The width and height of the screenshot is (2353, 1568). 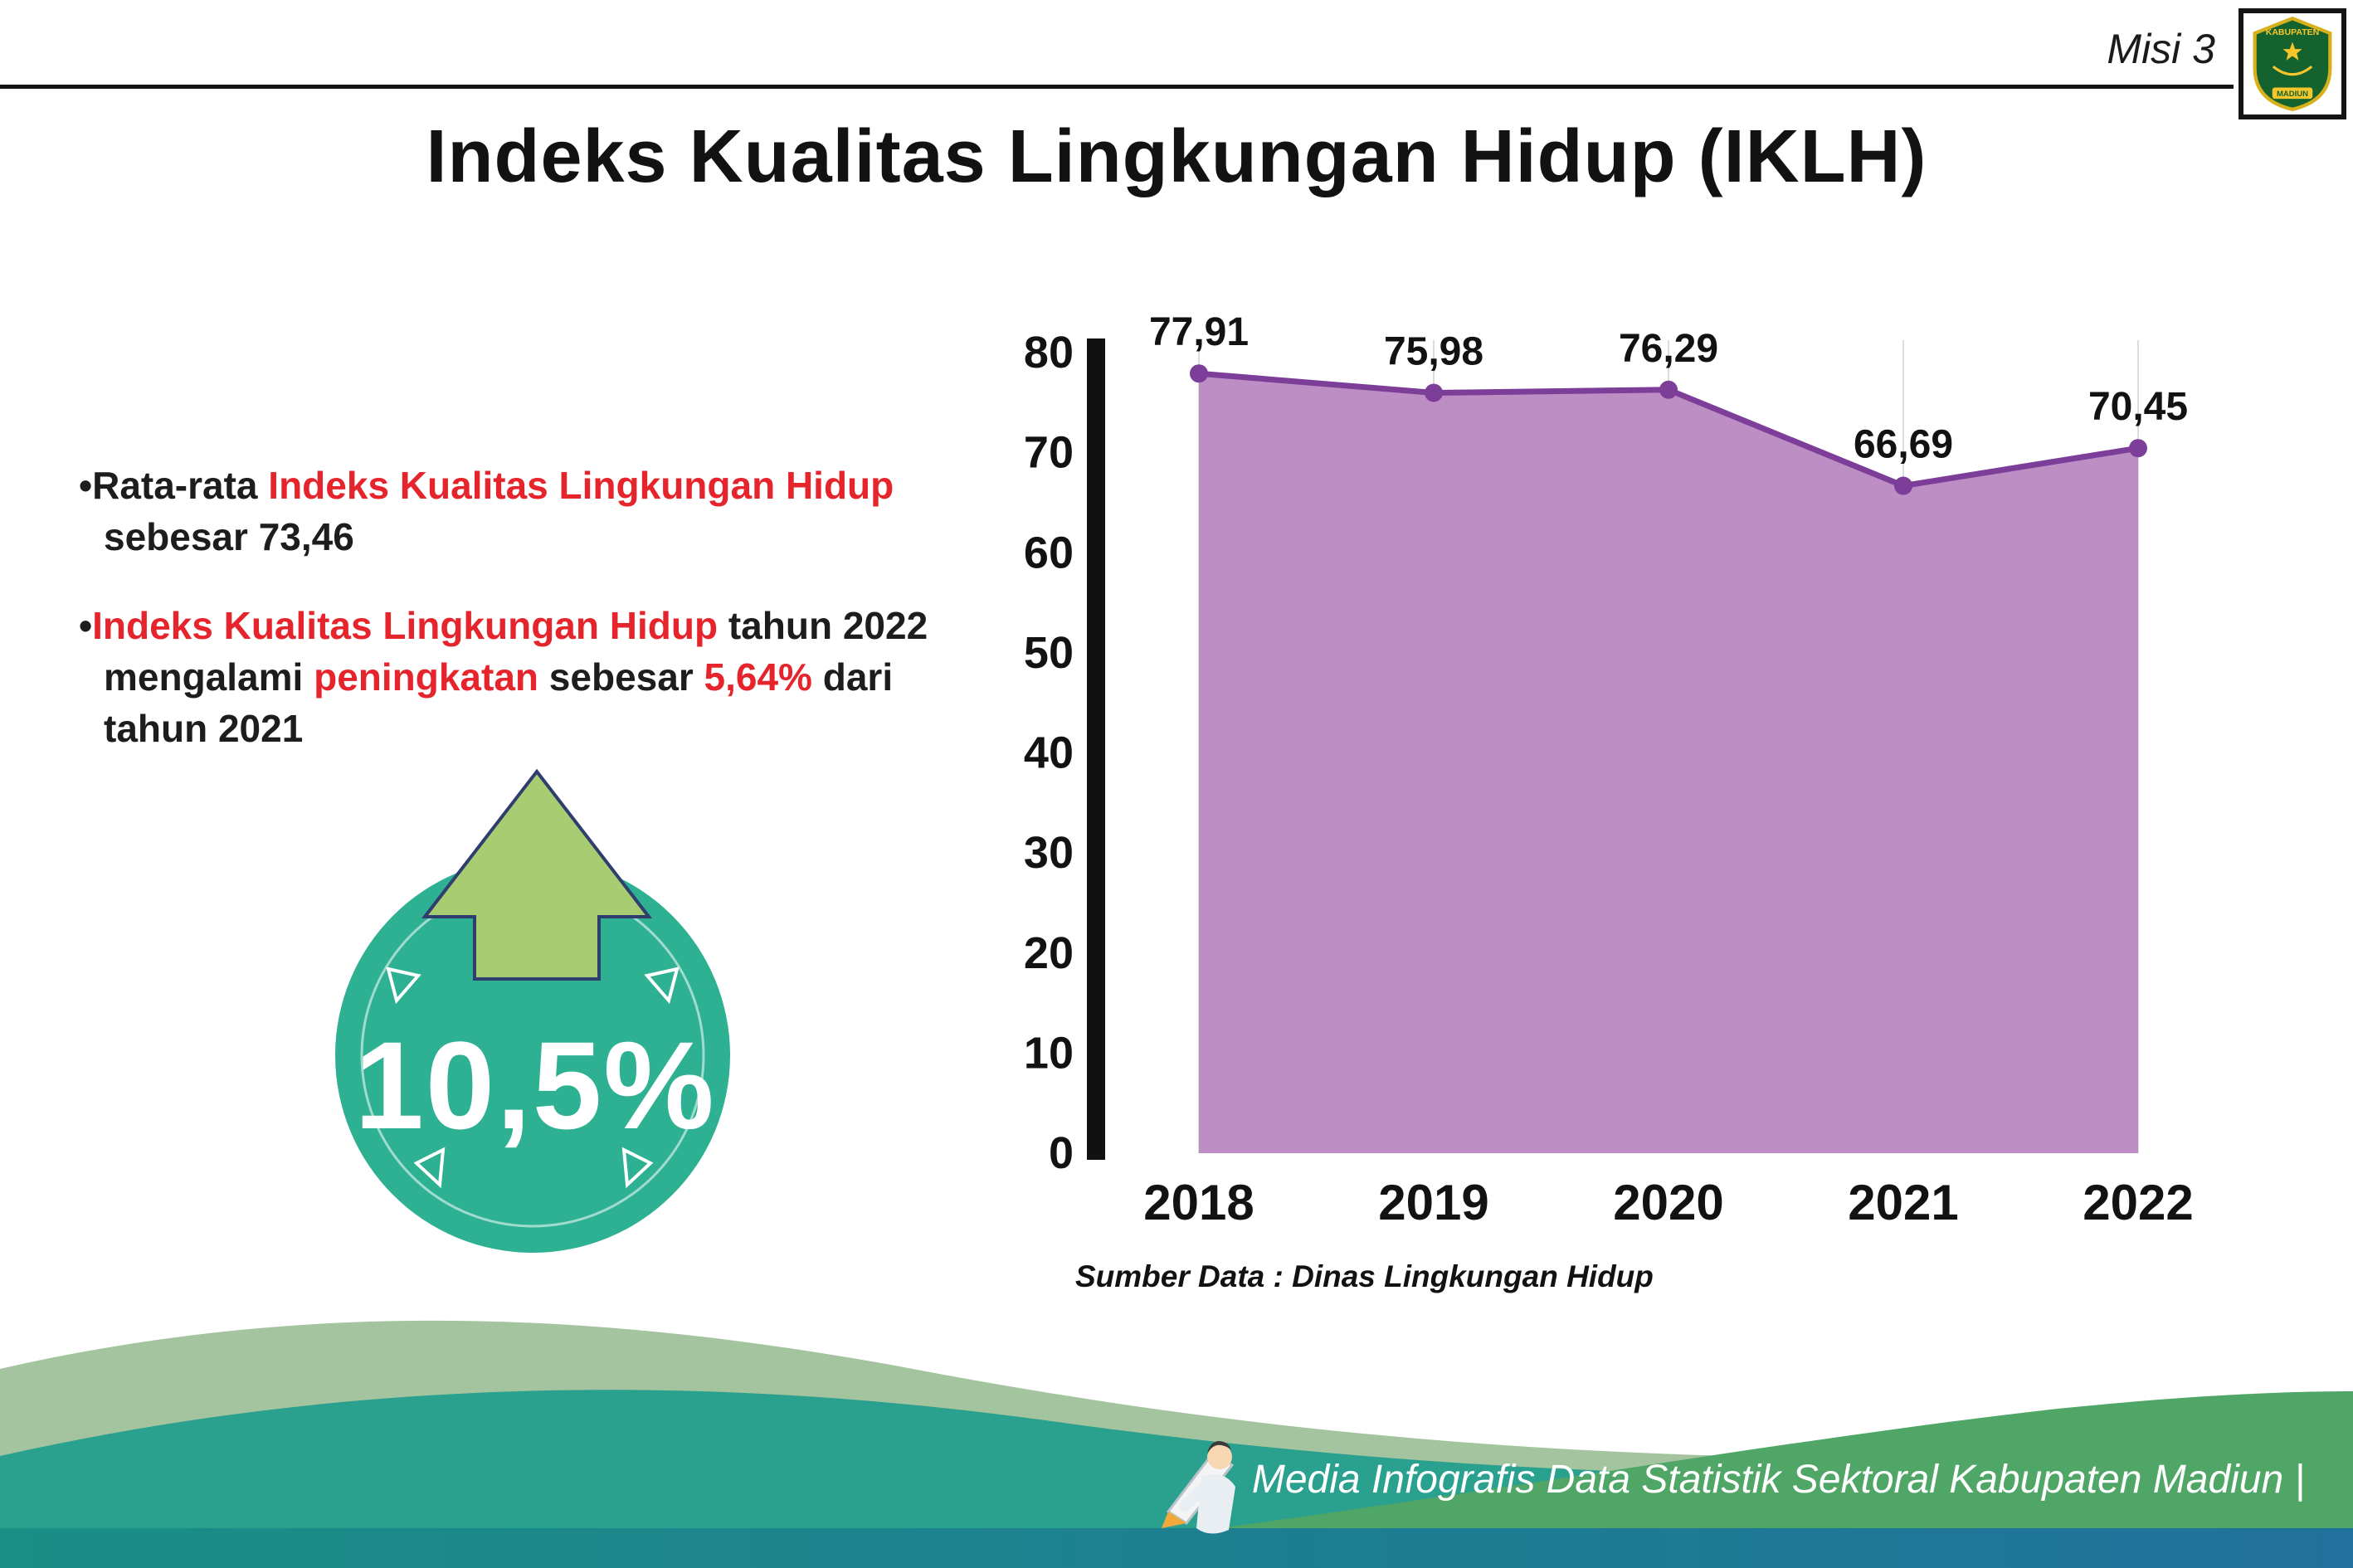 What do you see at coordinates (499, 702) in the screenshot?
I see `text-segment: dari tahun 2021` at bounding box center [499, 702].